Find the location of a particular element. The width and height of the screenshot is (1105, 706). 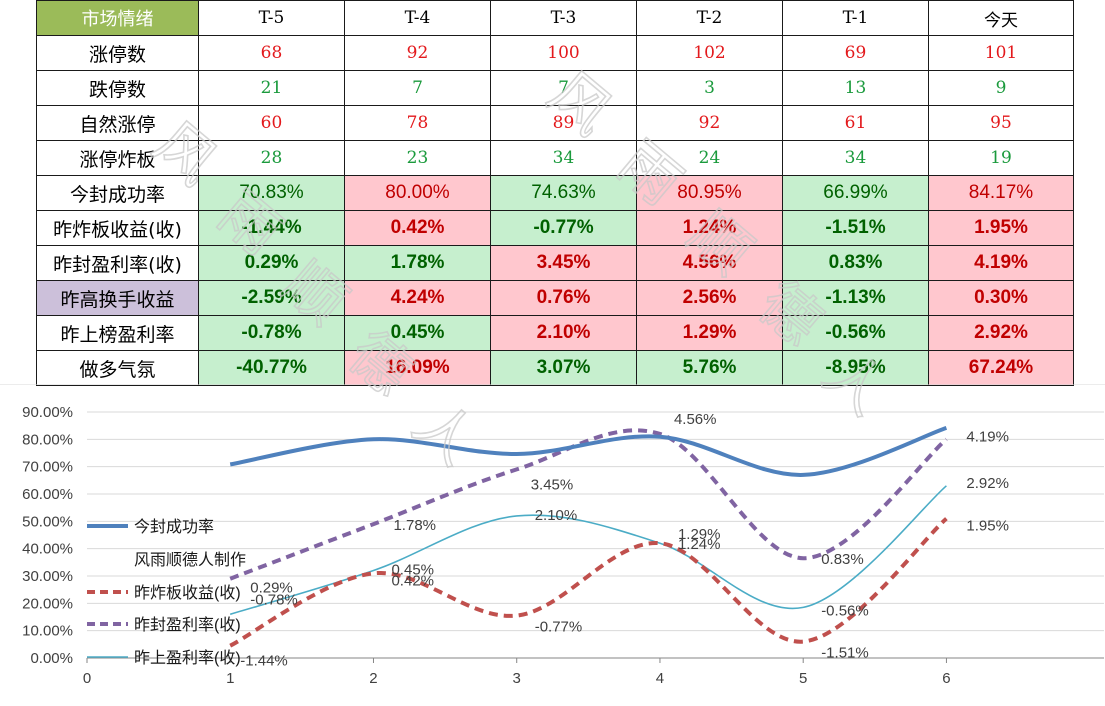

table-cell: 19 is located at coordinates (1001, 158).